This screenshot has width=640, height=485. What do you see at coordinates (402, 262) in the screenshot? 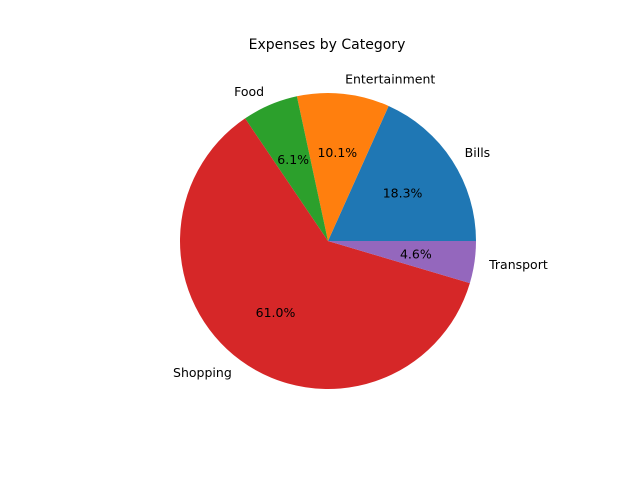
I see `pie-slice-transport` at bounding box center [402, 262].